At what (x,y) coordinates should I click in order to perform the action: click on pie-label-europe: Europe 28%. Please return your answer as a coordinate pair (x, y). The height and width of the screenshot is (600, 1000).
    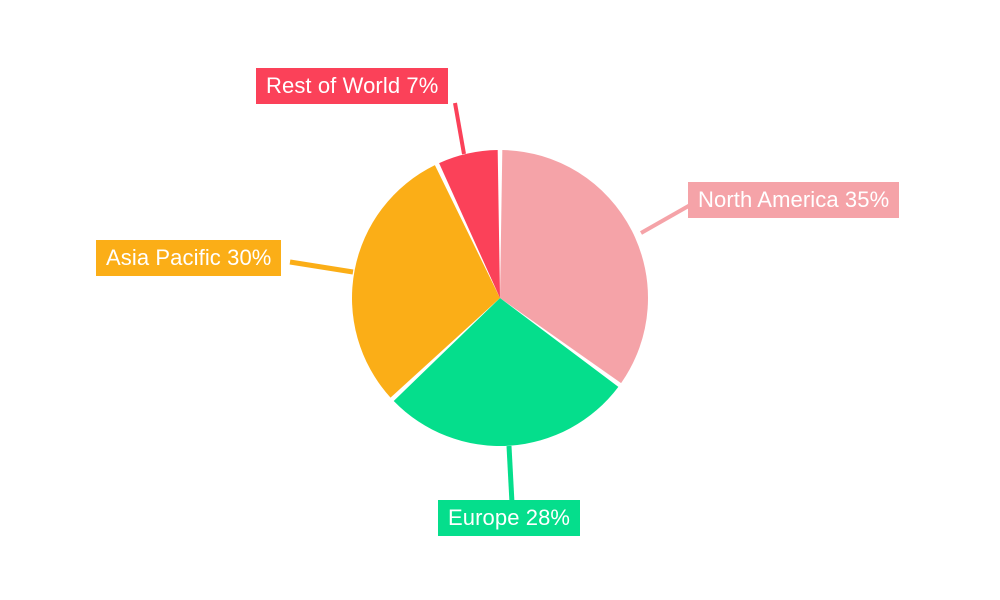
    Looking at the image, I should click on (509, 518).